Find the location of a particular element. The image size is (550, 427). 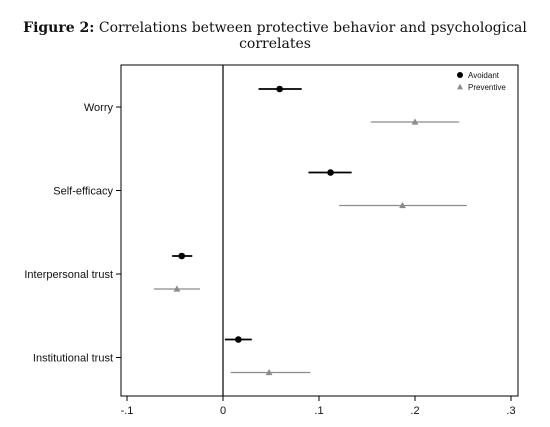

figure-number: Figure 2: is located at coordinates (59, 28).